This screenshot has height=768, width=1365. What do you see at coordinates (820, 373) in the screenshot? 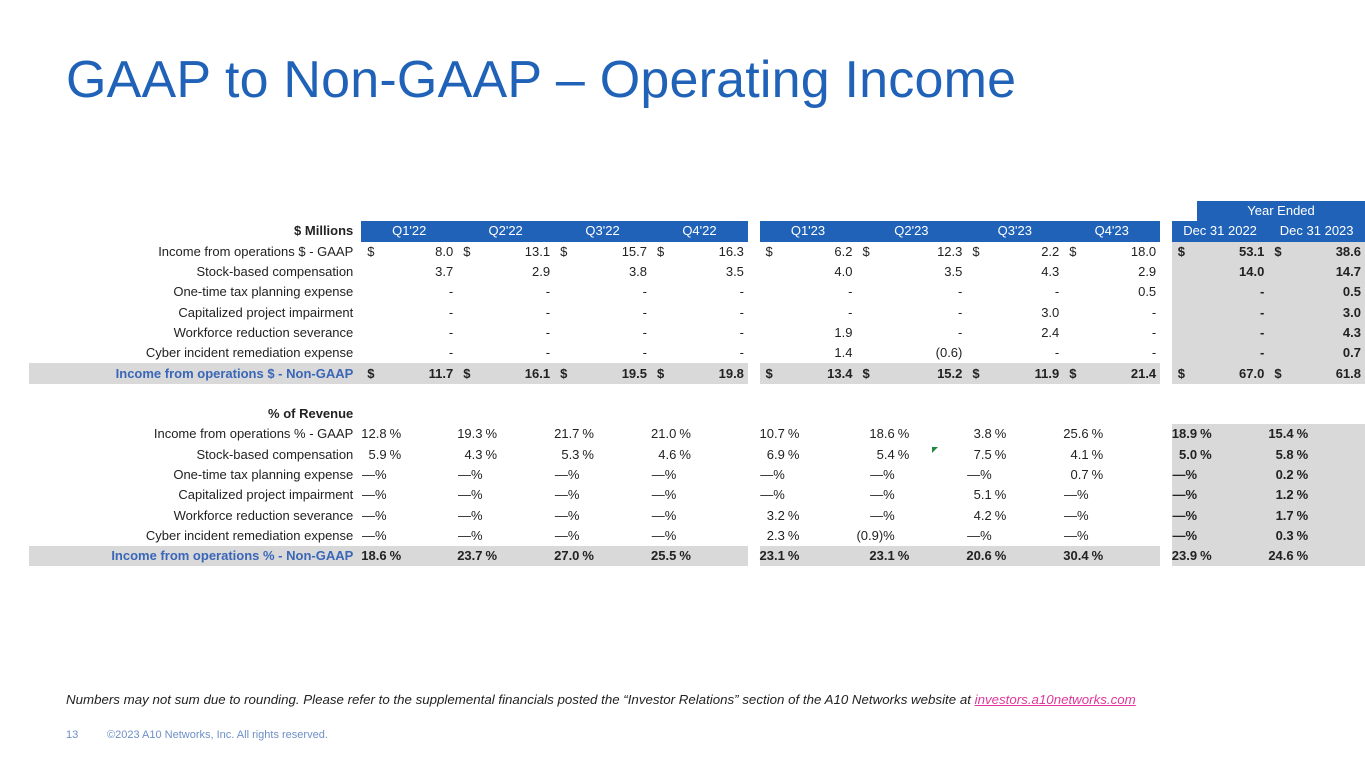
I see `table-cell: 13.4` at bounding box center [820, 373].